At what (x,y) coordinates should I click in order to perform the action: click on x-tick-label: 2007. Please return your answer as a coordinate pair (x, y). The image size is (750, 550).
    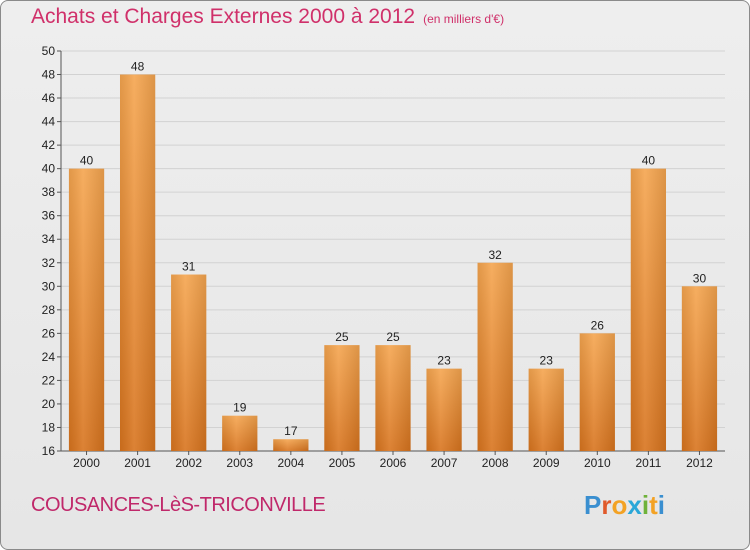
    Looking at the image, I should click on (444, 463).